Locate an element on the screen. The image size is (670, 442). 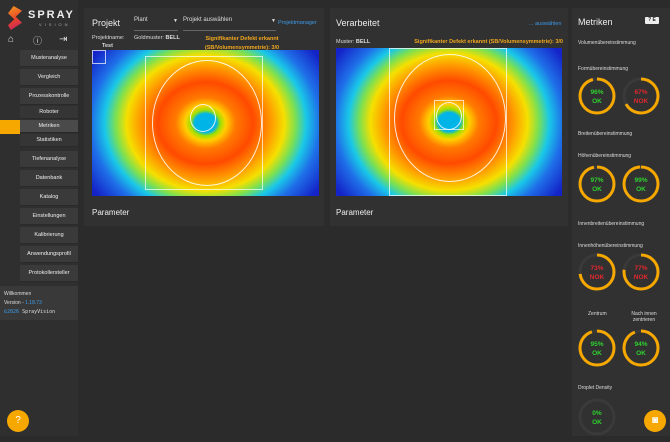
metric-label: Droplet Density is located at coordinates (595, 388).